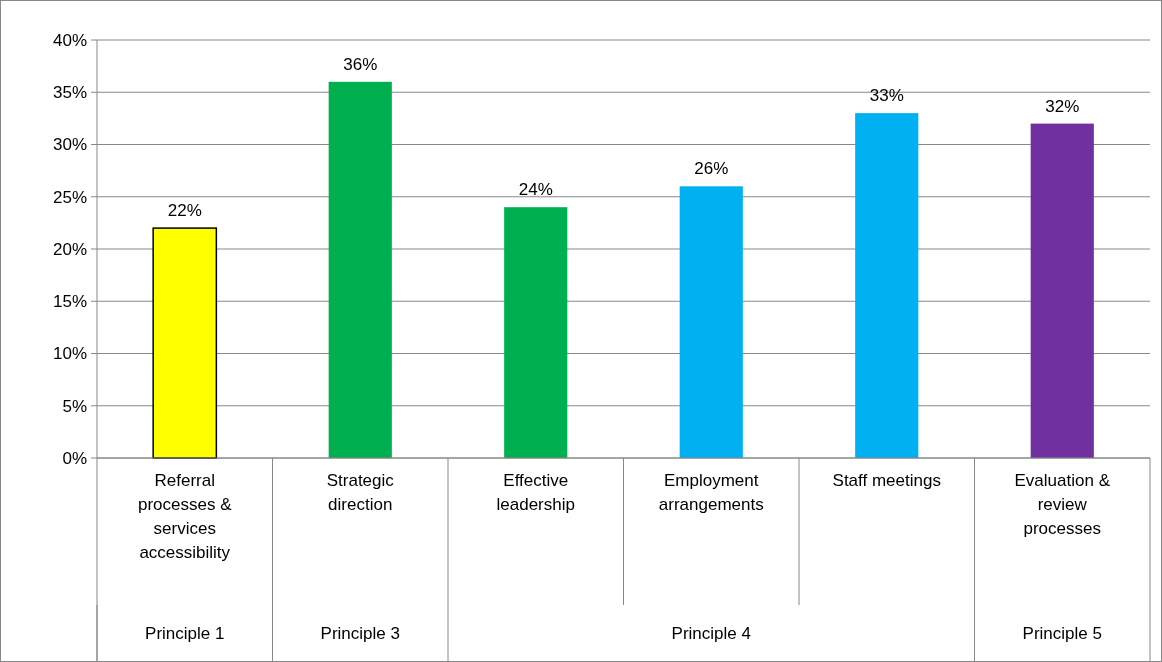 This screenshot has height=662, width=1162. What do you see at coordinates (535, 492) in the screenshot?
I see `x-tick-label: Effective leadership` at bounding box center [535, 492].